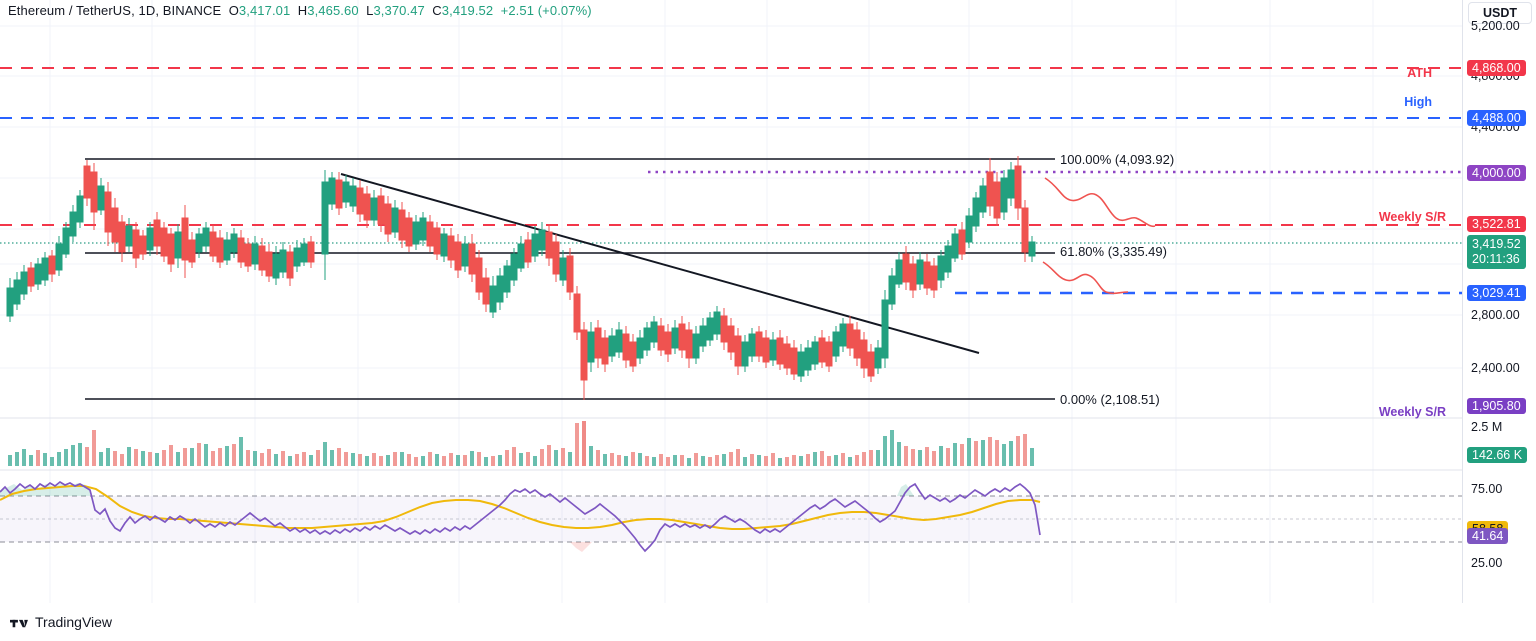  What do you see at coordinates (399, 10) in the screenshot?
I see `legend-low-value: 3,370.47` at bounding box center [399, 10].